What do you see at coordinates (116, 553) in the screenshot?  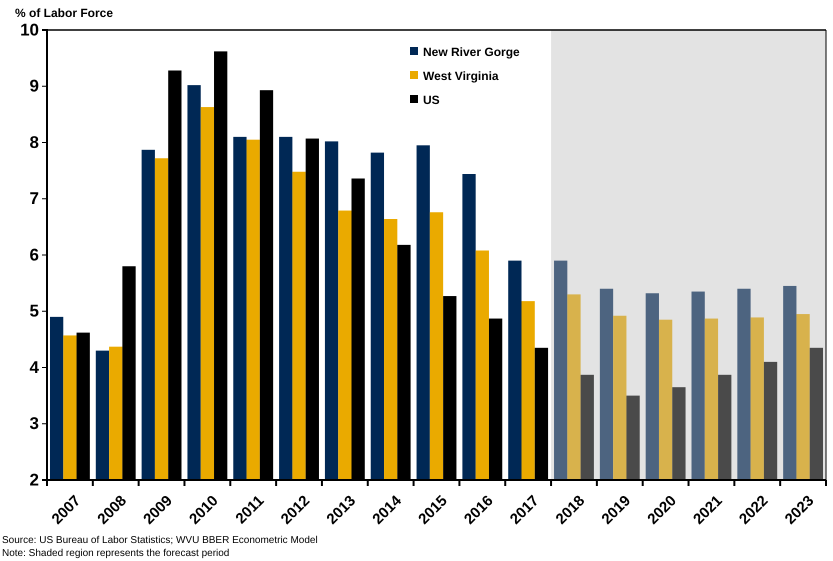 I see `text: Note: Shaded region represents the forecast period` at bounding box center [116, 553].